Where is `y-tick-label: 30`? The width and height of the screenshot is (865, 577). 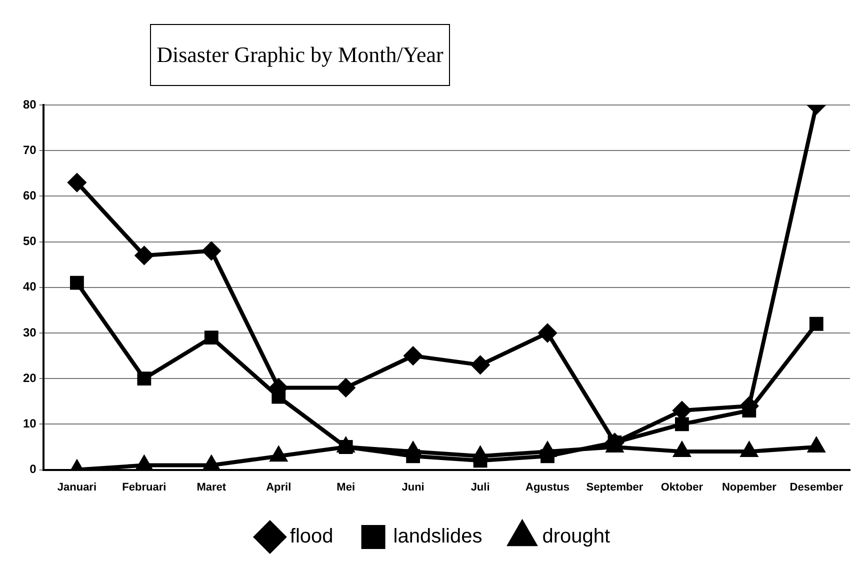
y-tick-label: 30 is located at coordinates (29, 332).